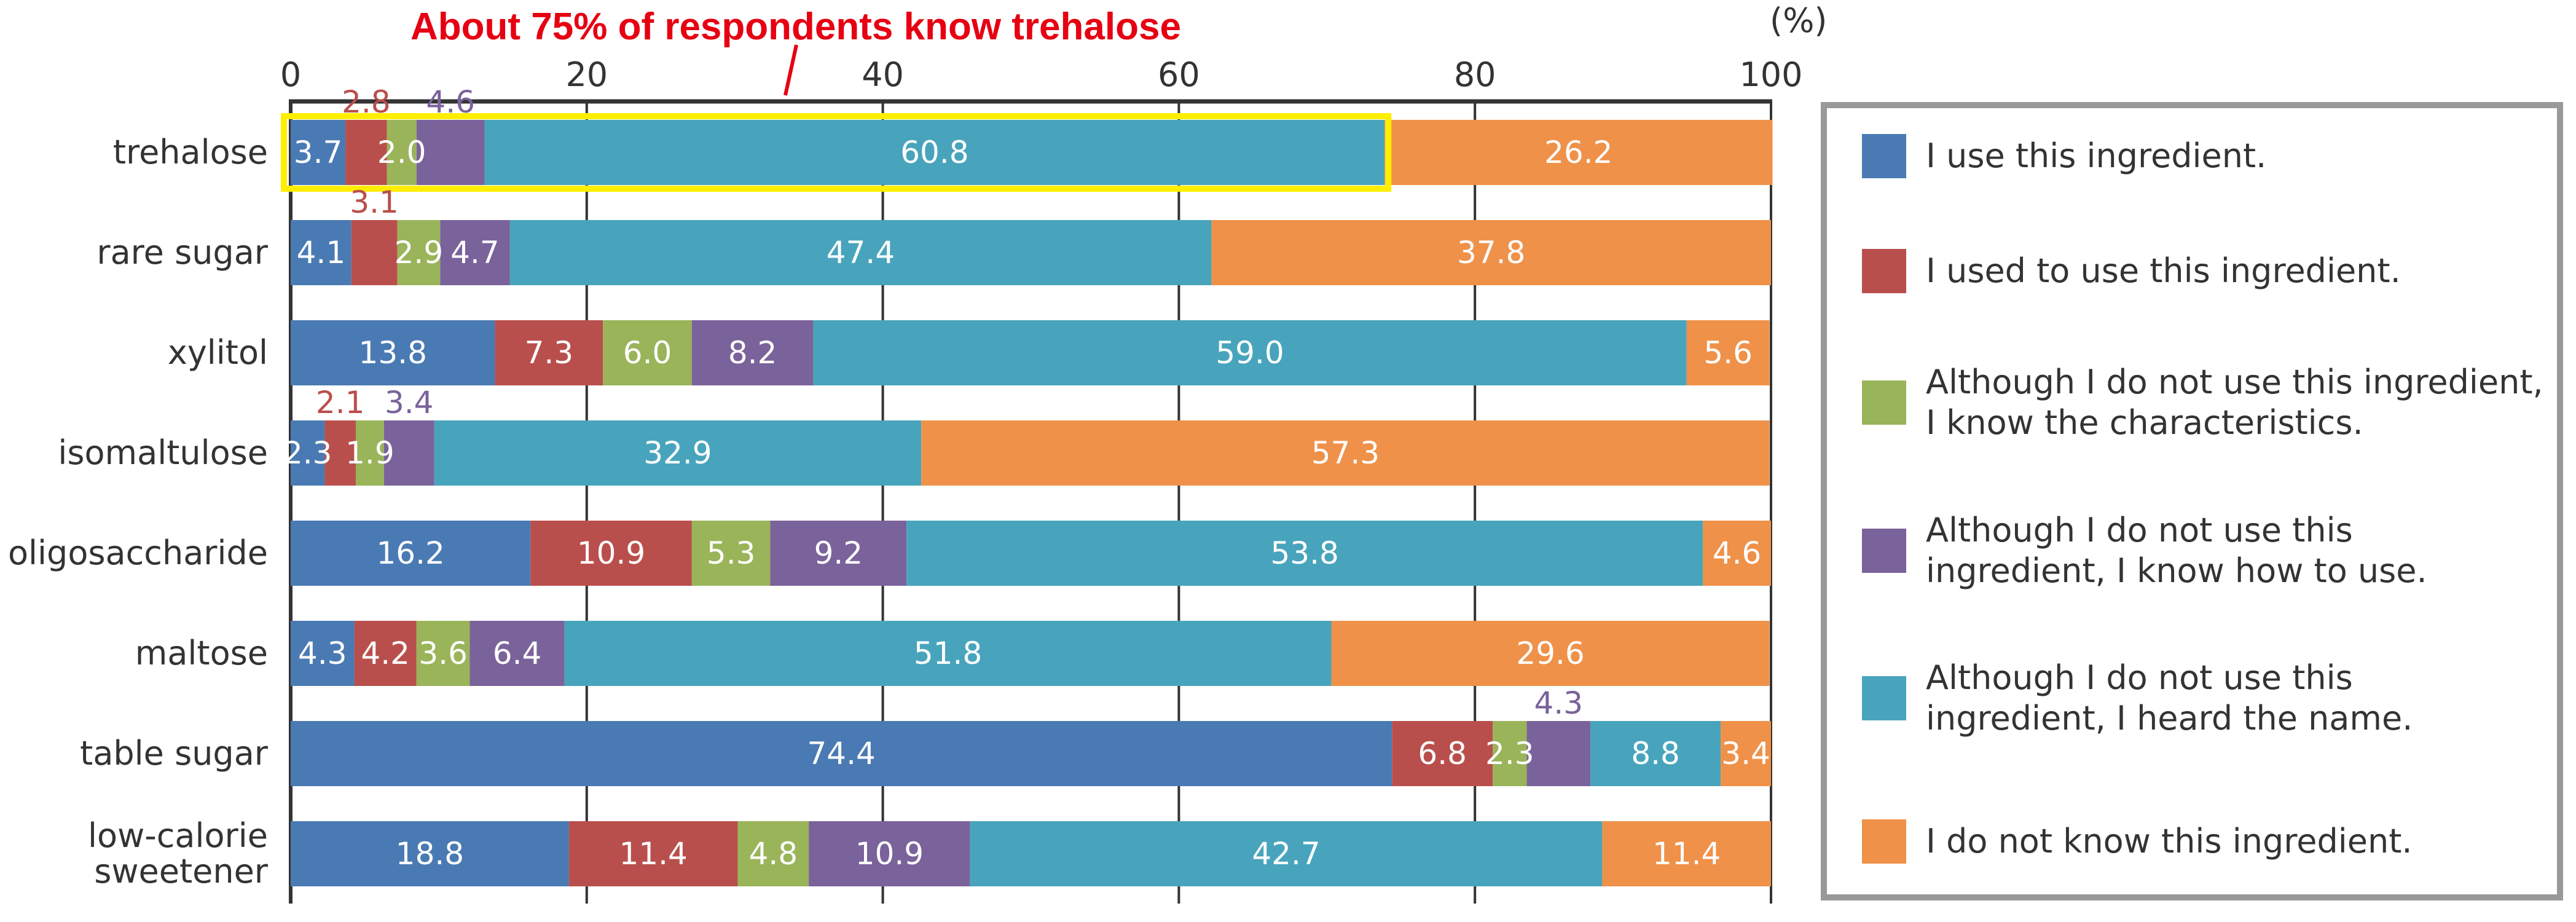 The image size is (2576, 922). I want to click on data-label: 2.1, so click(340, 402).